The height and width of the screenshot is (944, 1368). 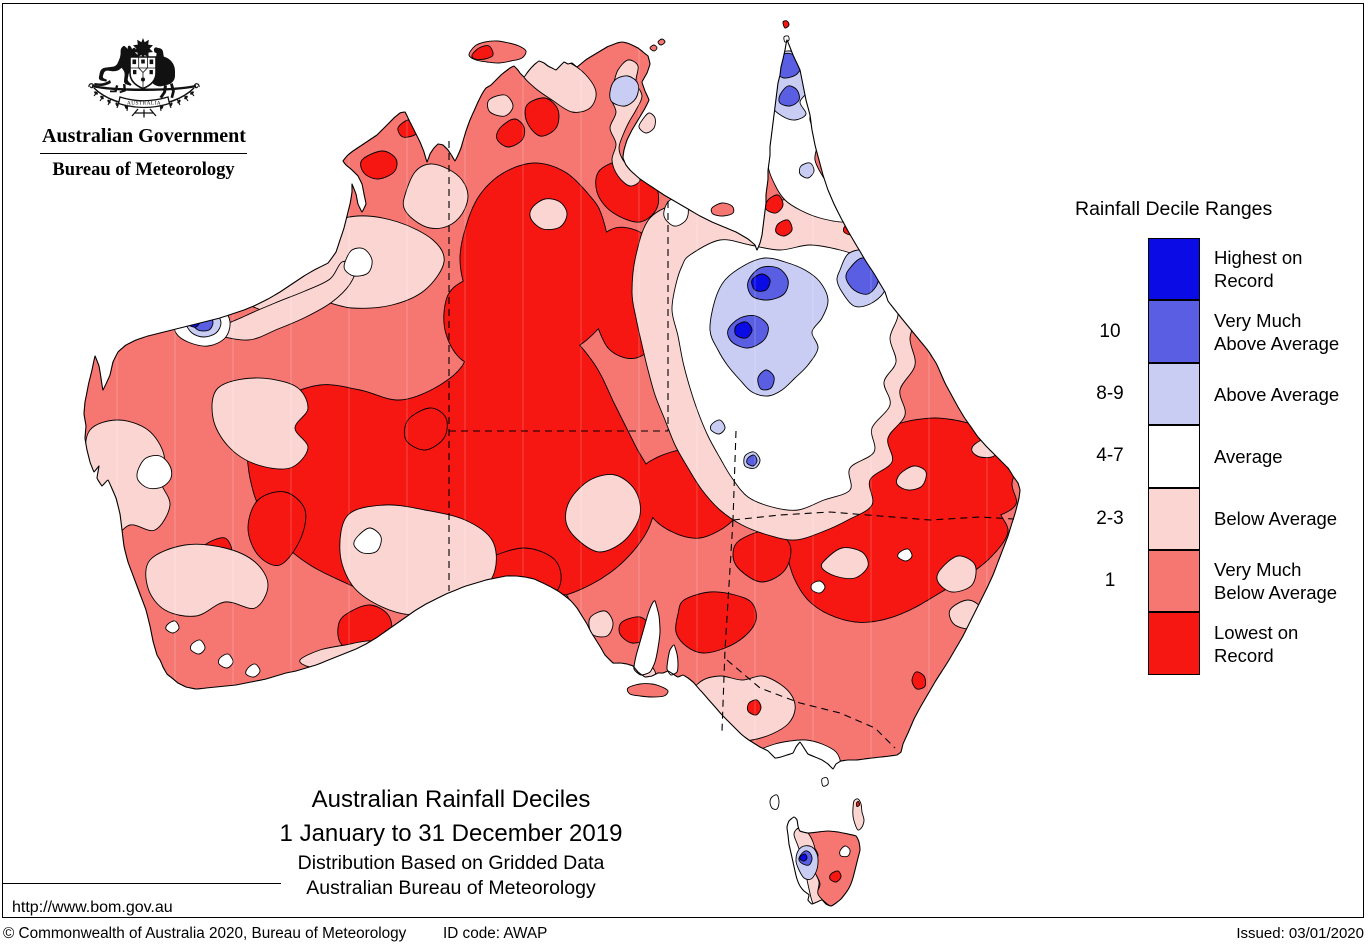 I want to click on svg-text: AUSTRALIA, so click(x=144, y=103).